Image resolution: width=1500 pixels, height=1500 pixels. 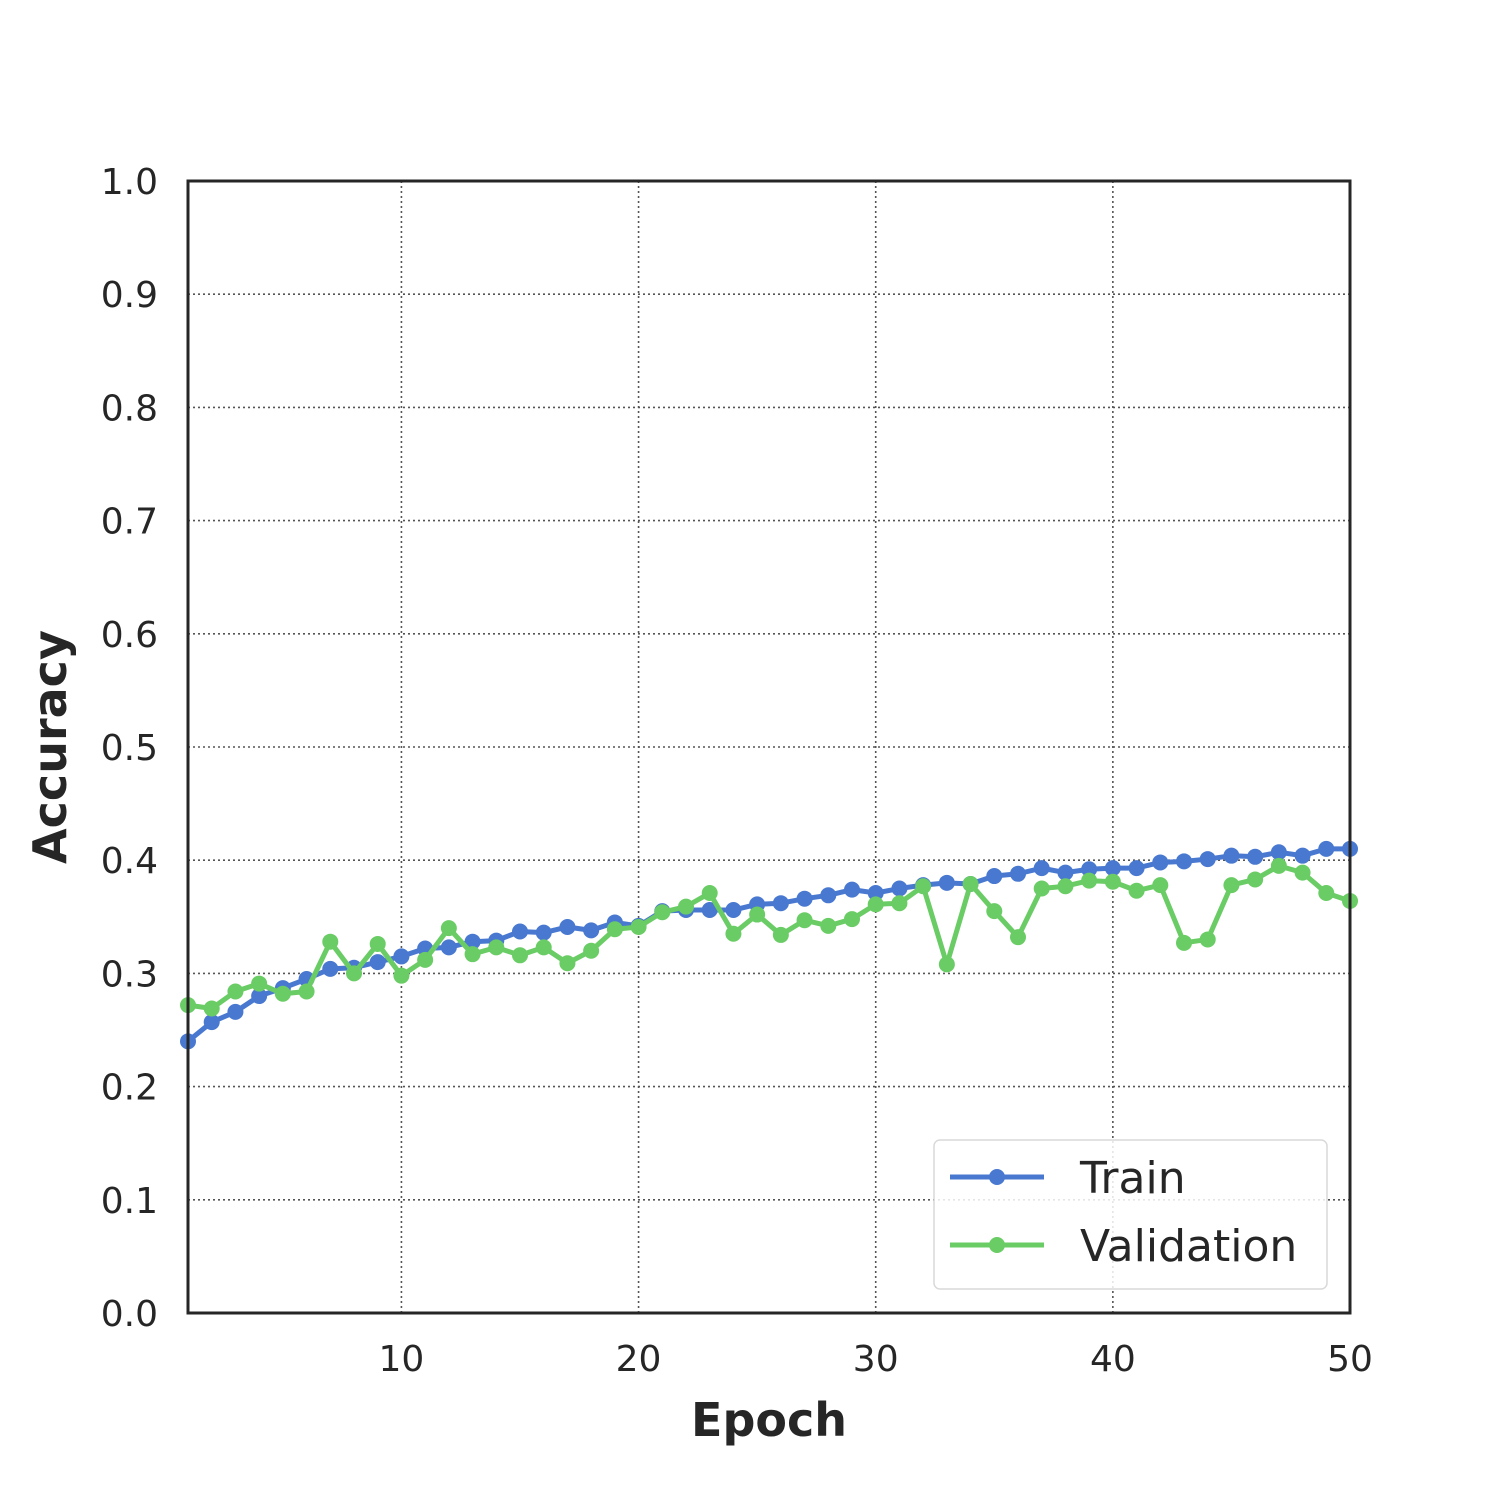 What do you see at coordinates (129, 635) in the screenshot?
I see `y-tick-label: 0.6` at bounding box center [129, 635].